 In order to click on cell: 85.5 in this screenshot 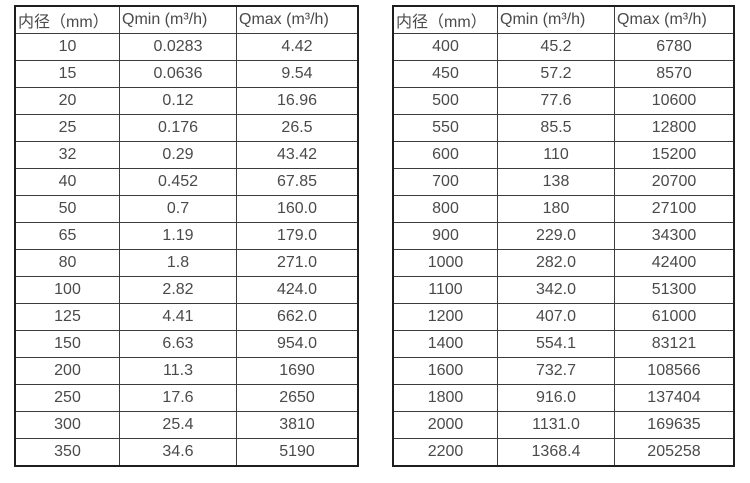, I will do `click(556, 128)`.